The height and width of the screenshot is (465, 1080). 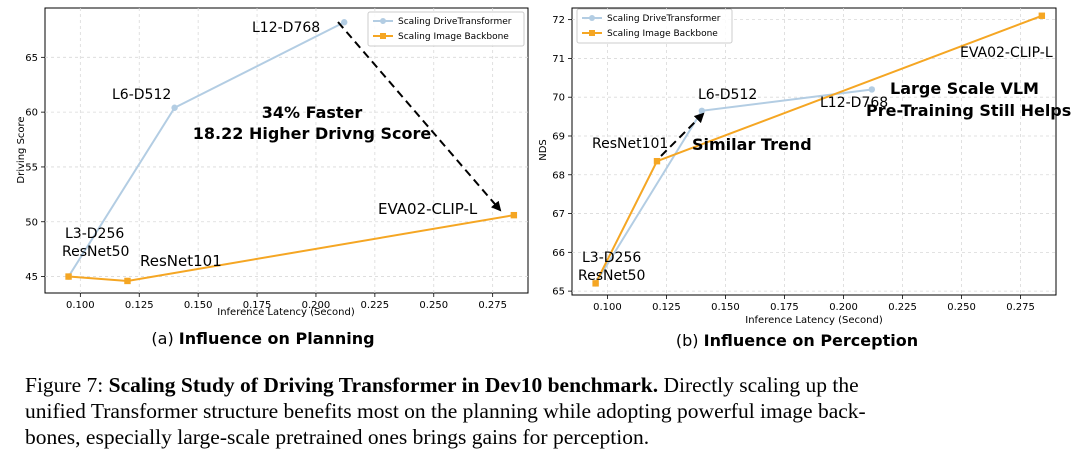 What do you see at coordinates (558, 136) in the screenshot?
I see `y-tick-label: 69` at bounding box center [558, 136].